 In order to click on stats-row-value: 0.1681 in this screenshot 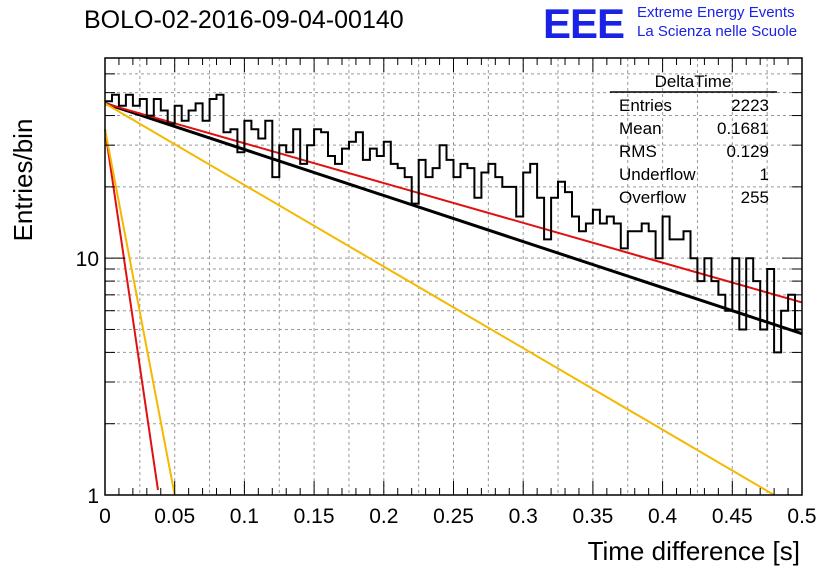, I will do `click(743, 128)`.